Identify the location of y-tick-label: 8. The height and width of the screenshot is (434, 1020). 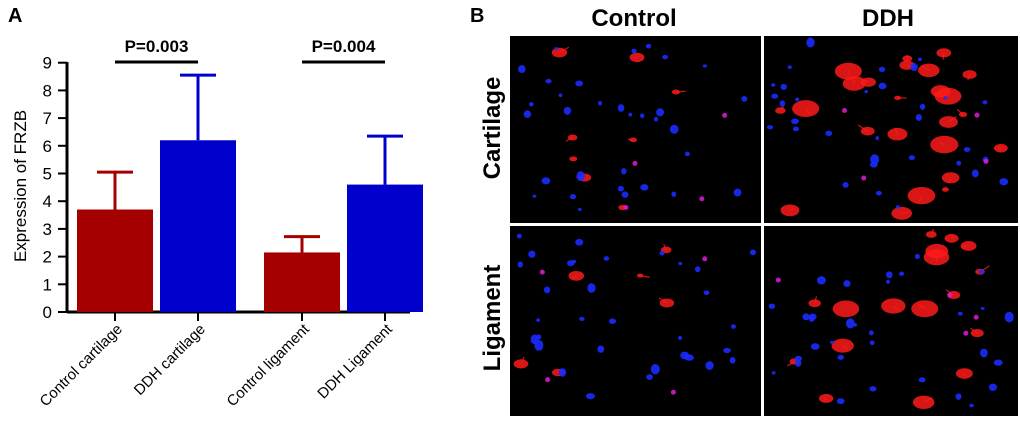
(47, 90).